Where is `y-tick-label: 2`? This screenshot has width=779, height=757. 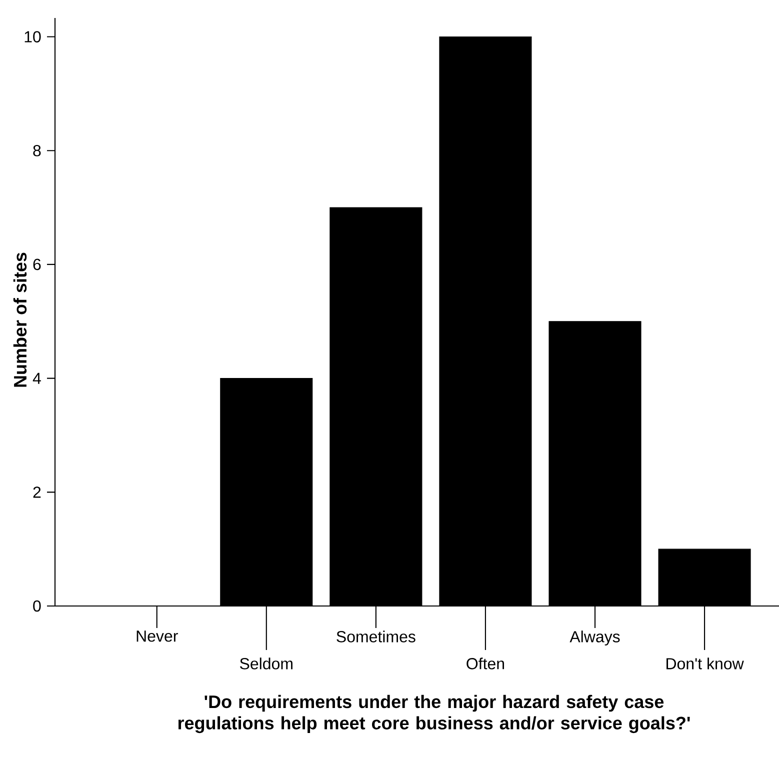
y-tick-label: 2 is located at coordinates (37, 492).